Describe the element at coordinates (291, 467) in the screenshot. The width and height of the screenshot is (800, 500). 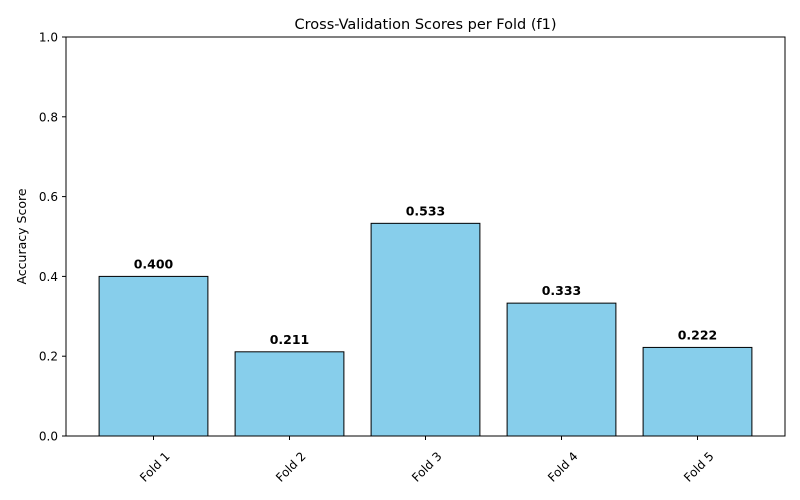
I see `x-tick-label: Fold 2` at that location.